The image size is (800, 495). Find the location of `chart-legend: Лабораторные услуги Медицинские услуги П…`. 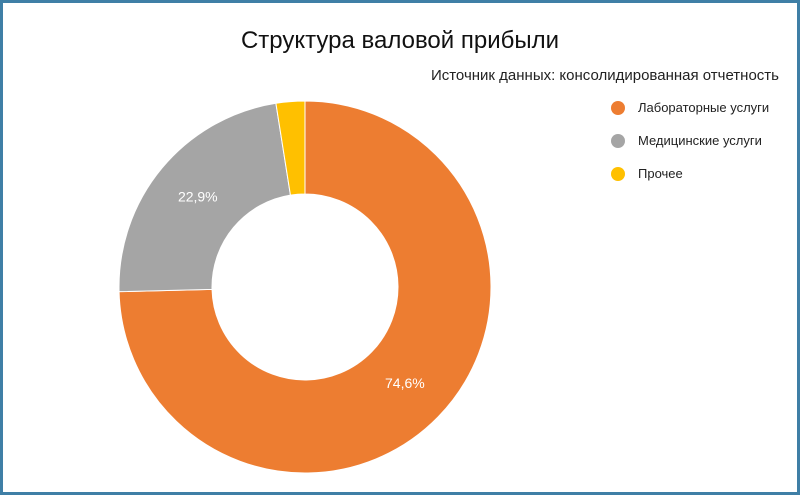

chart-legend: Лабораторные услуги Медицинские услуги П… is located at coordinates (690, 148).